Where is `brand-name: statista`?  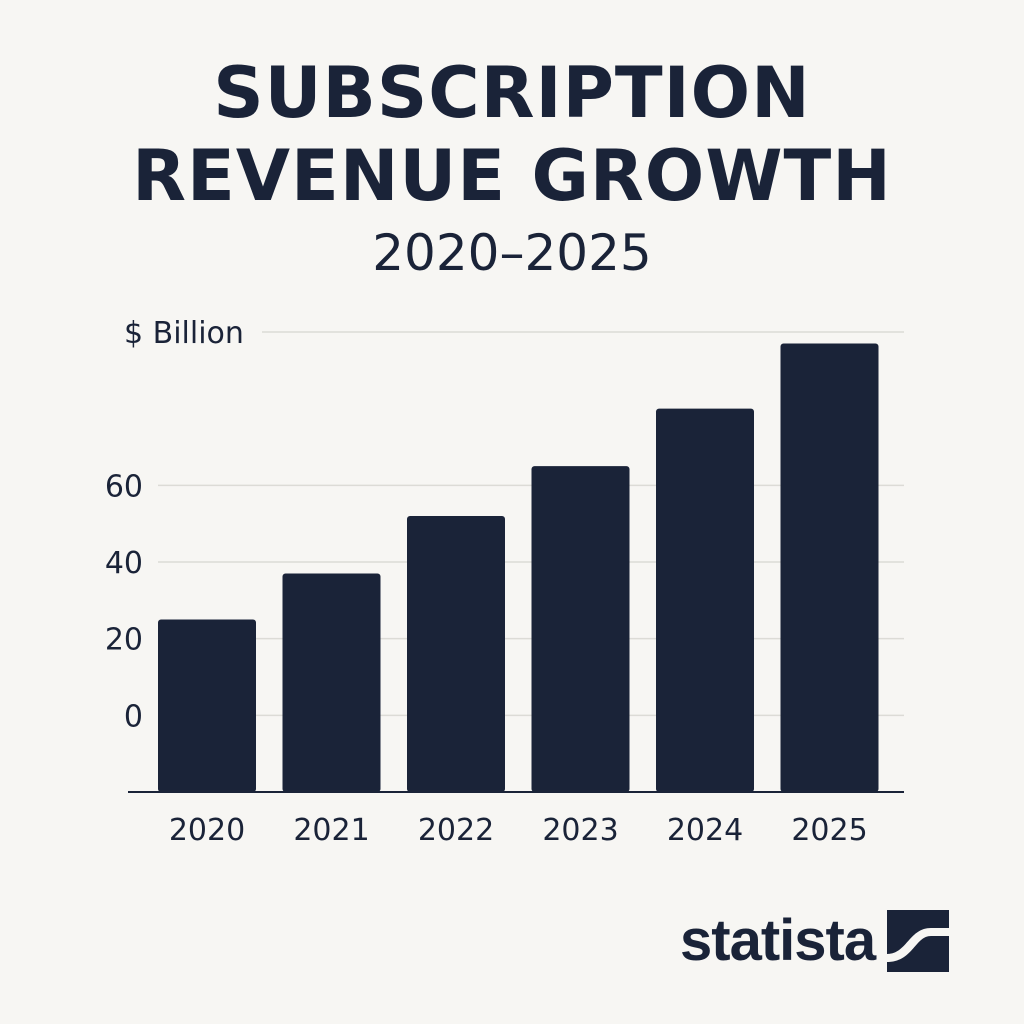 brand-name: statista is located at coordinates (778, 940).